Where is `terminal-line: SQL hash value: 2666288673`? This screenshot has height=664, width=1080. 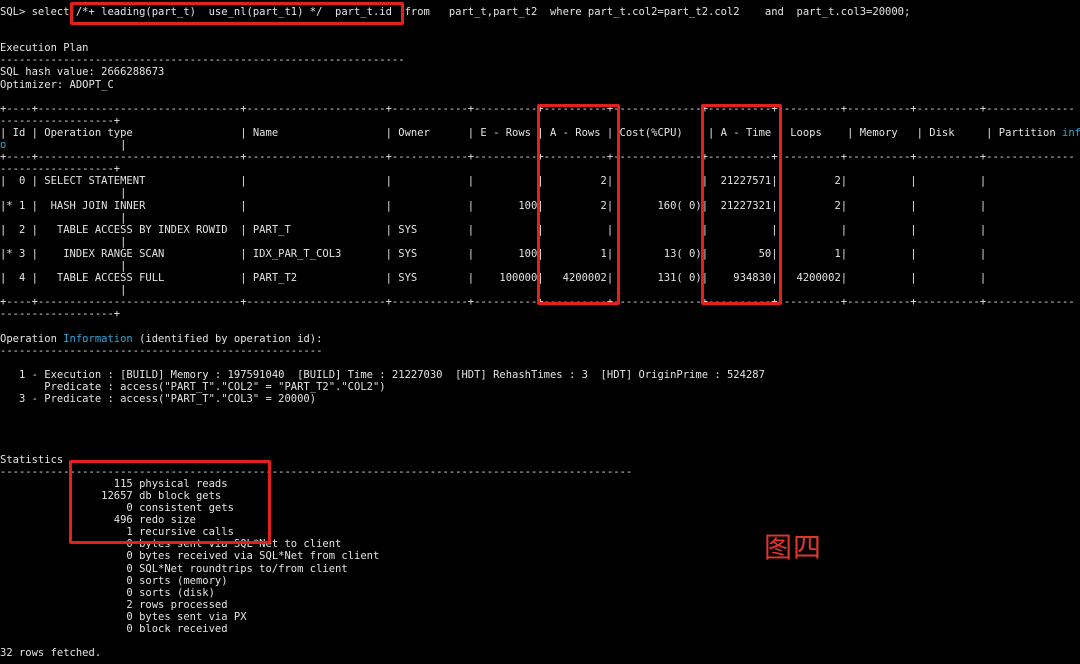
terminal-line: SQL hash value: 2666288673 is located at coordinates (202, 72).